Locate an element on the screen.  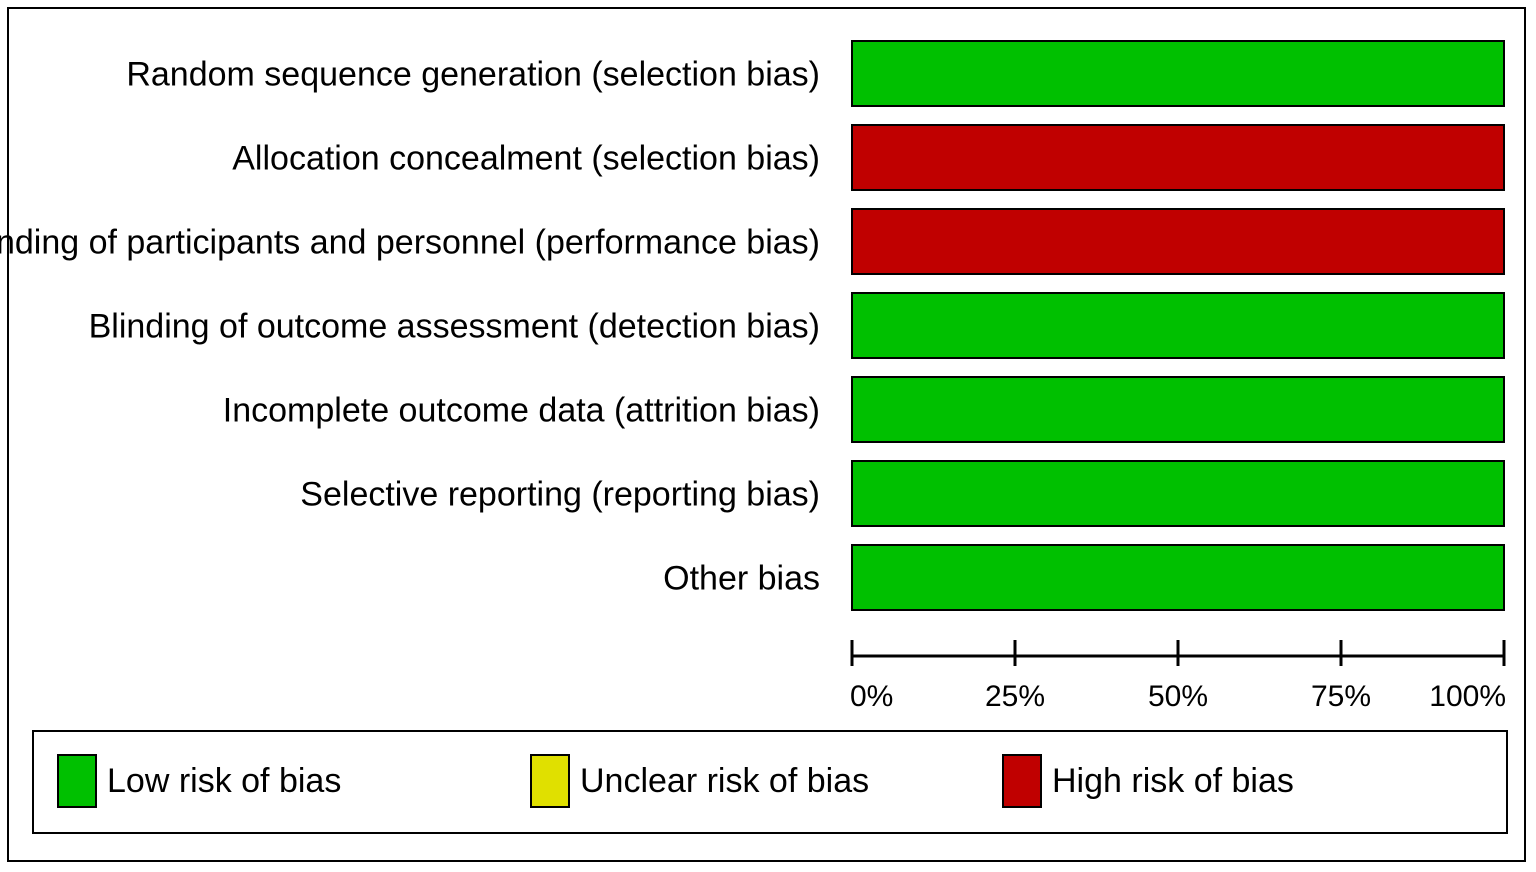
legend-label-unclear: Unclear risk of bias is located at coordinates (725, 780).